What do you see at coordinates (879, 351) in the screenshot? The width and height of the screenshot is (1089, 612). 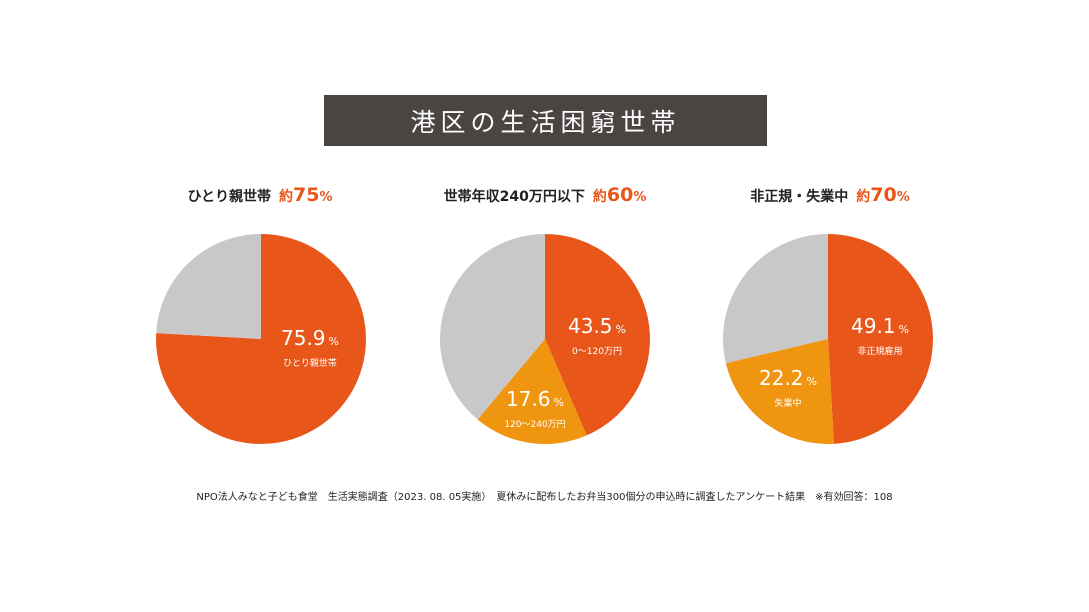 I see `slice-category-label: 非正規雇用` at bounding box center [879, 351].